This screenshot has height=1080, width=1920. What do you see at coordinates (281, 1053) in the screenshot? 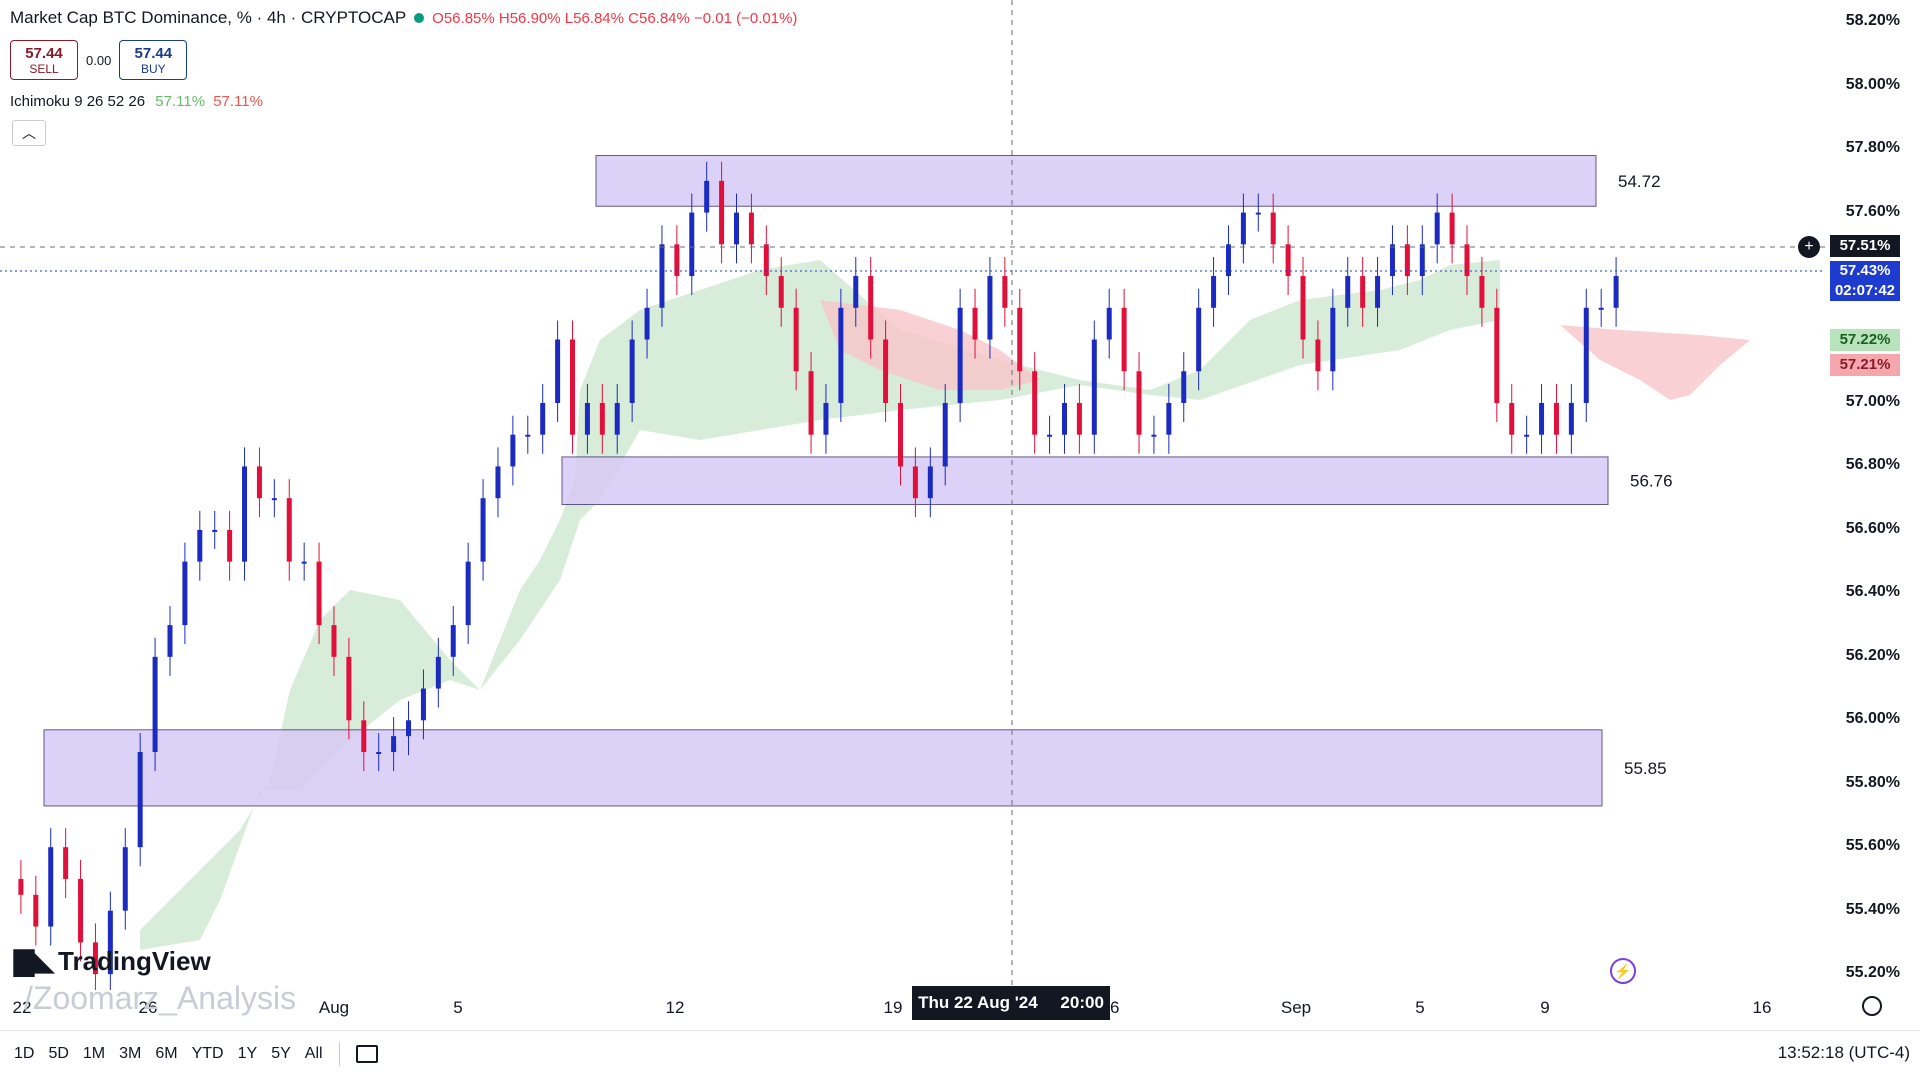
I see `range-button-5y: 5Y` at bounding box center [281, 1053].